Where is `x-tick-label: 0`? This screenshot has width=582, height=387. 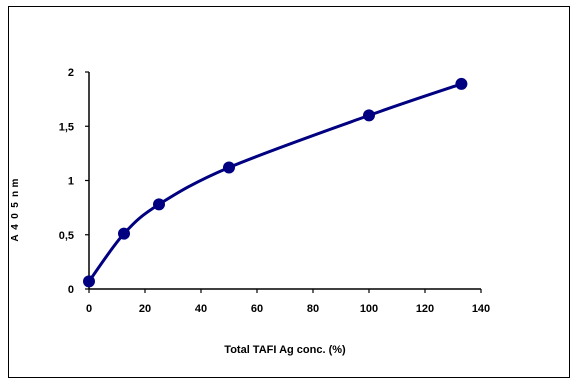 x-tick-label: 0 is located at coordinates (89, 309).